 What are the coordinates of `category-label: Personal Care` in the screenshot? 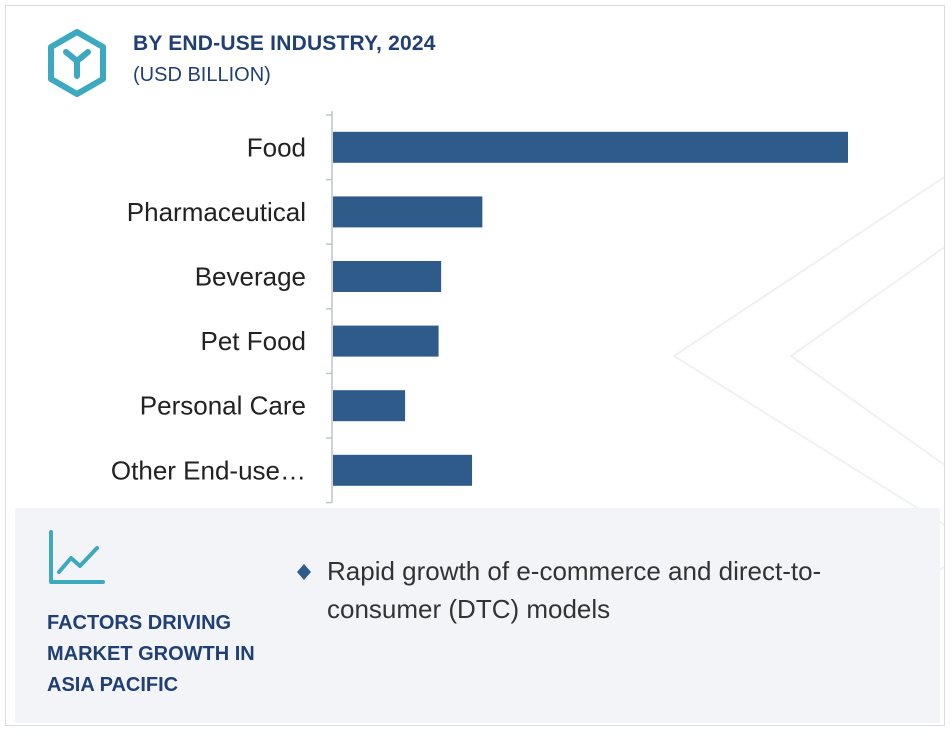 It's located at (223, 406).